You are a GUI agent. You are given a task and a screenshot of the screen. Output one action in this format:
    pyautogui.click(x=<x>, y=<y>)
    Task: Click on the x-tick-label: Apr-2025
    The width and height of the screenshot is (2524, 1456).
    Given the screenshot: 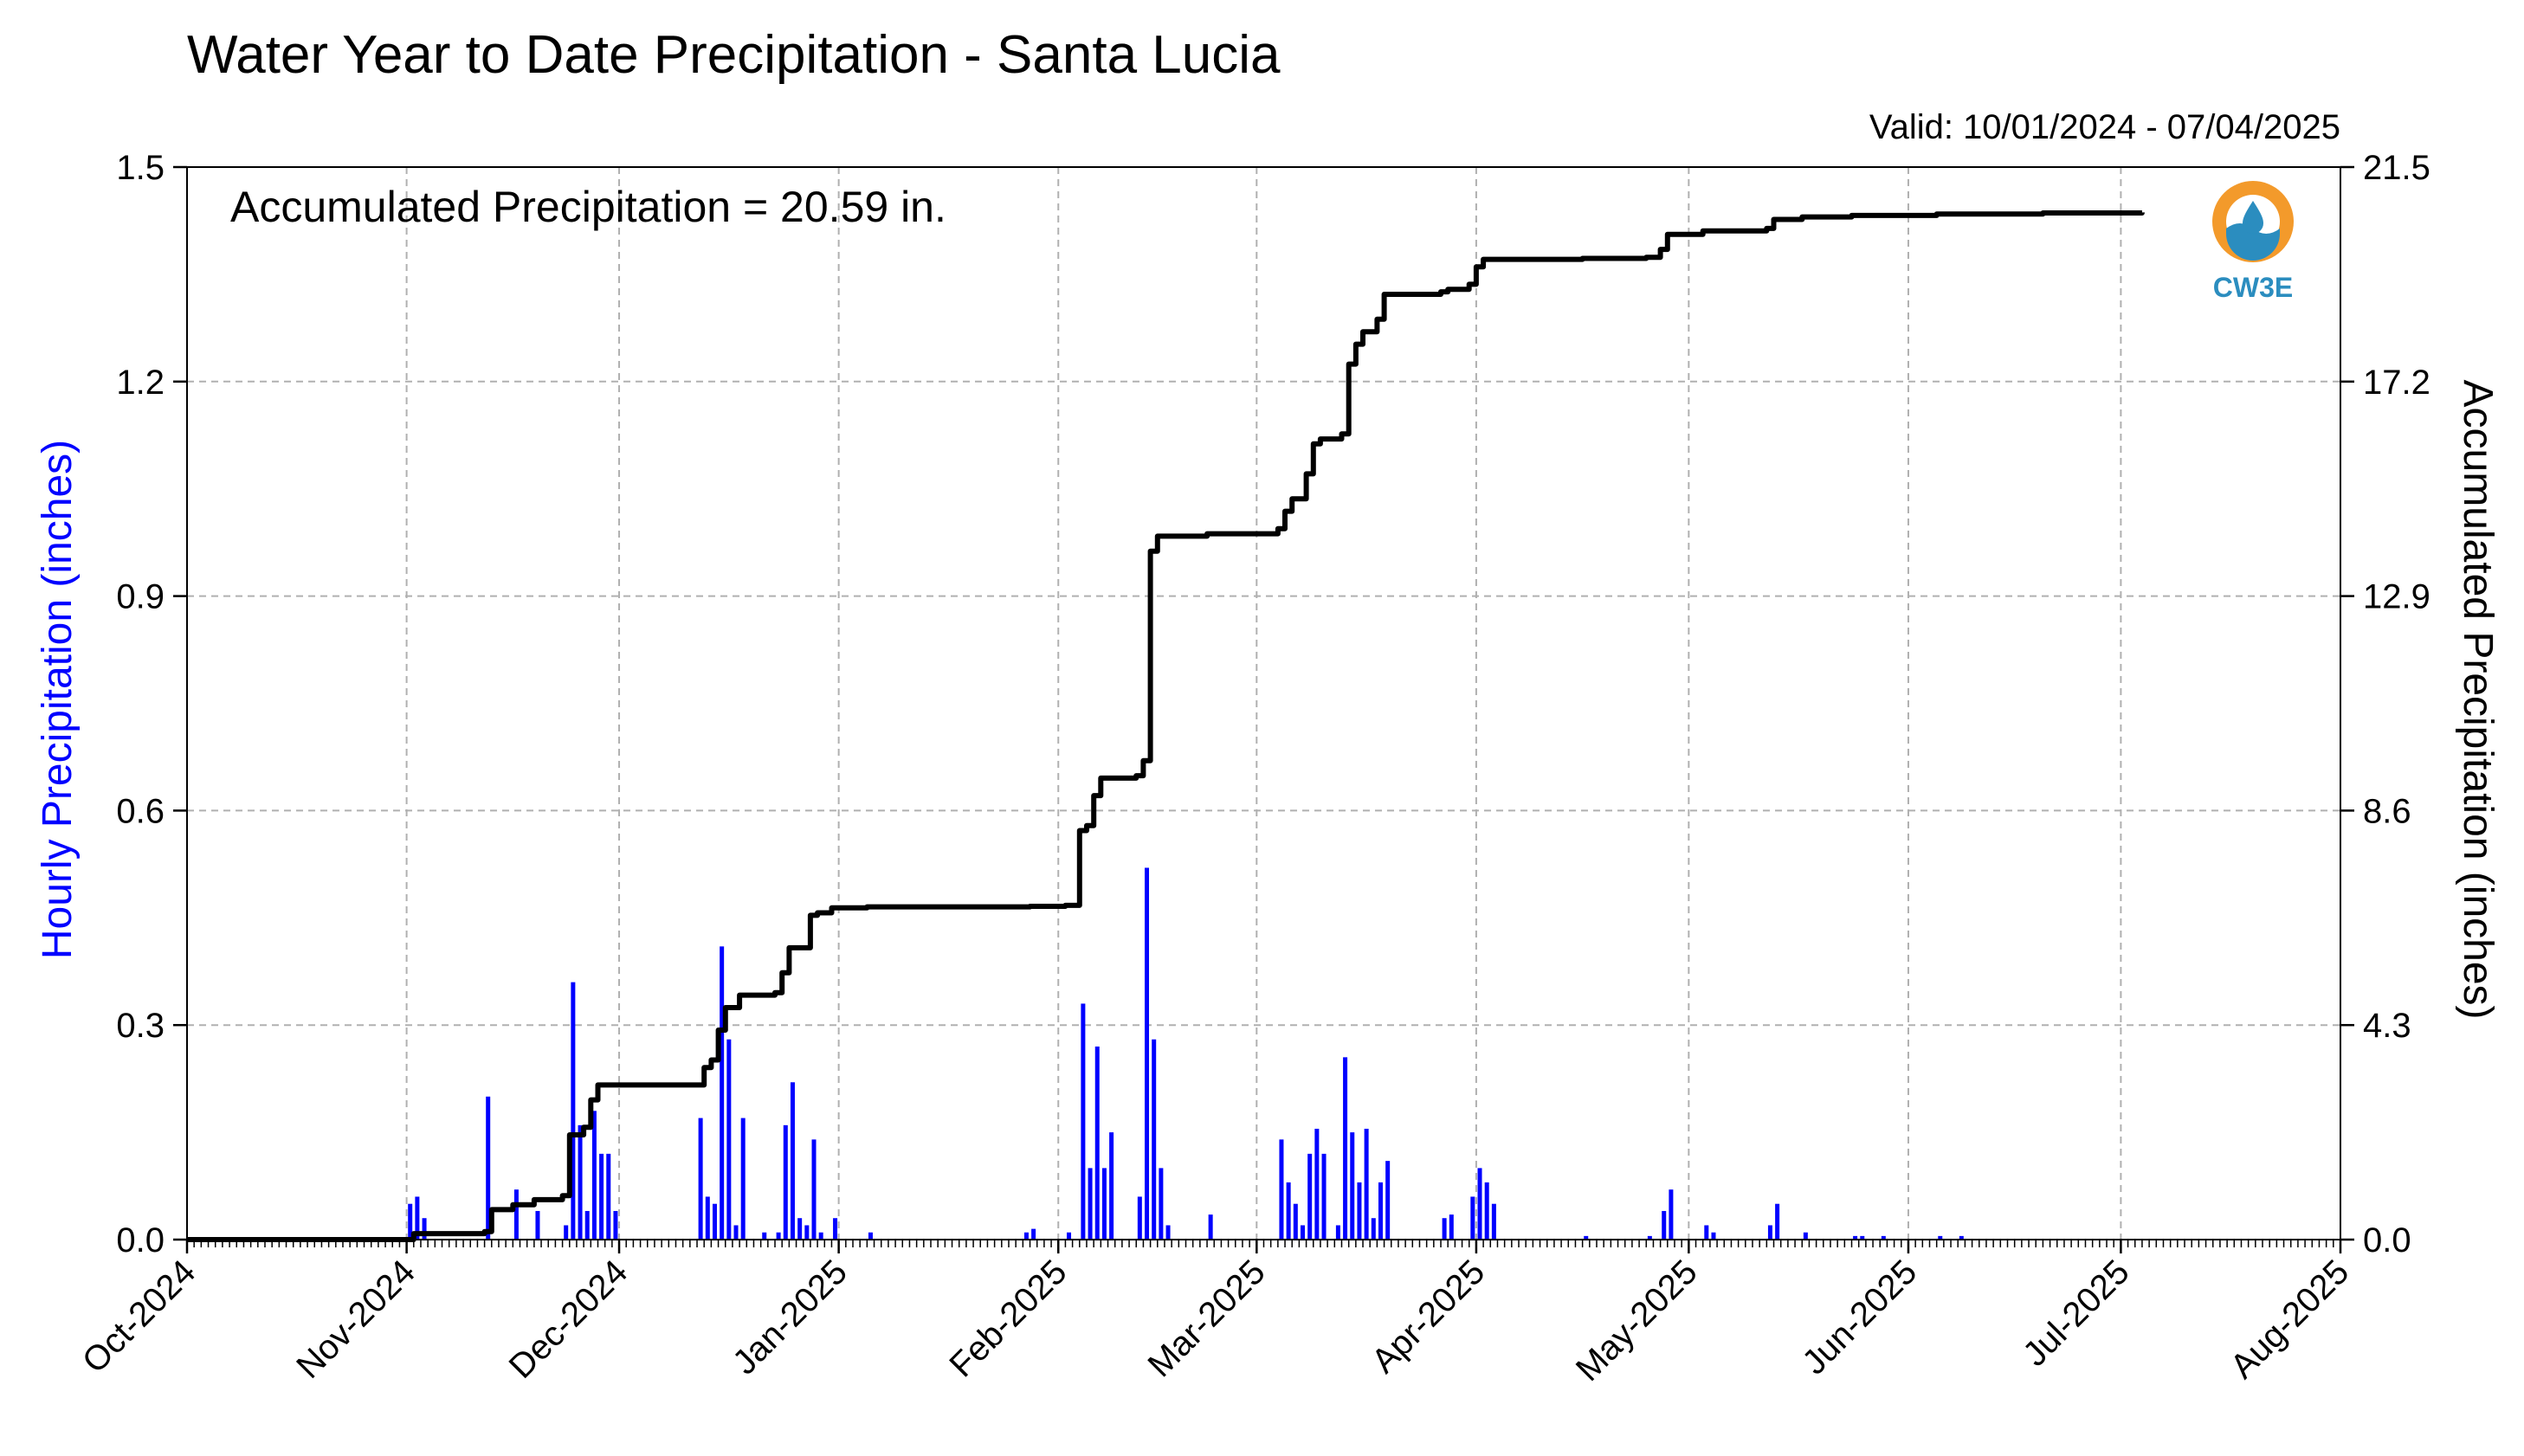 What is the action you would take?
    pyautogui.click(x=1428, y=1316)
    